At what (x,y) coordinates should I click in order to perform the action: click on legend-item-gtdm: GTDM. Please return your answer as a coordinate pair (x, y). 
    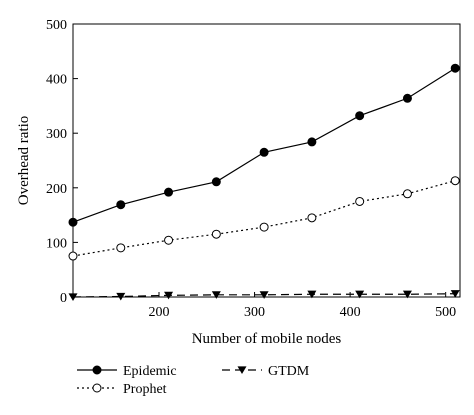
    Looking at the image, I should click on (266, 371).